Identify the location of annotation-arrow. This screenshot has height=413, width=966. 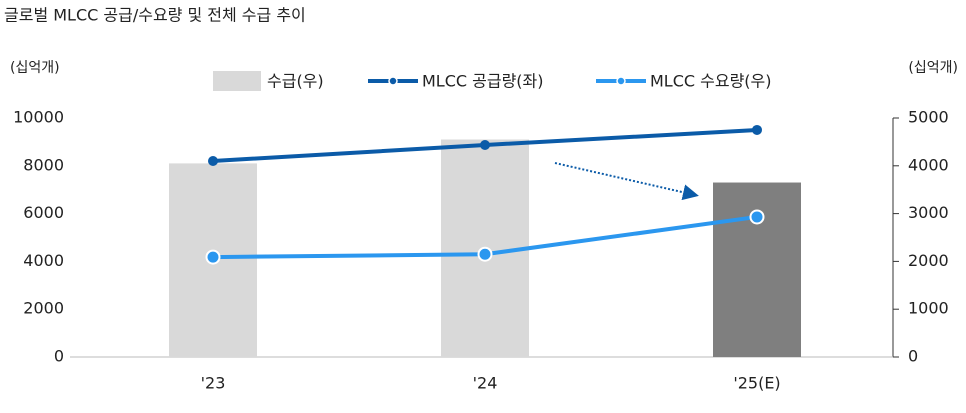
(626, 181).